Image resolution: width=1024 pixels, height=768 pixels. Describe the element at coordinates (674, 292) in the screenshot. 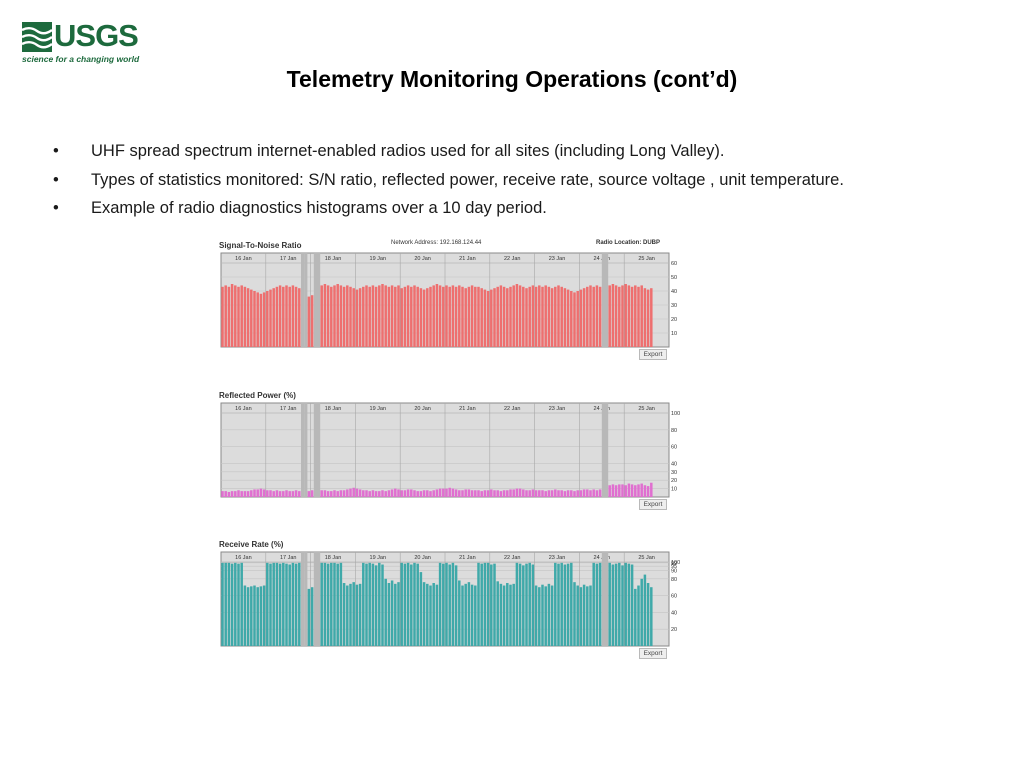

I see `y-tick-label: 40` at that location.